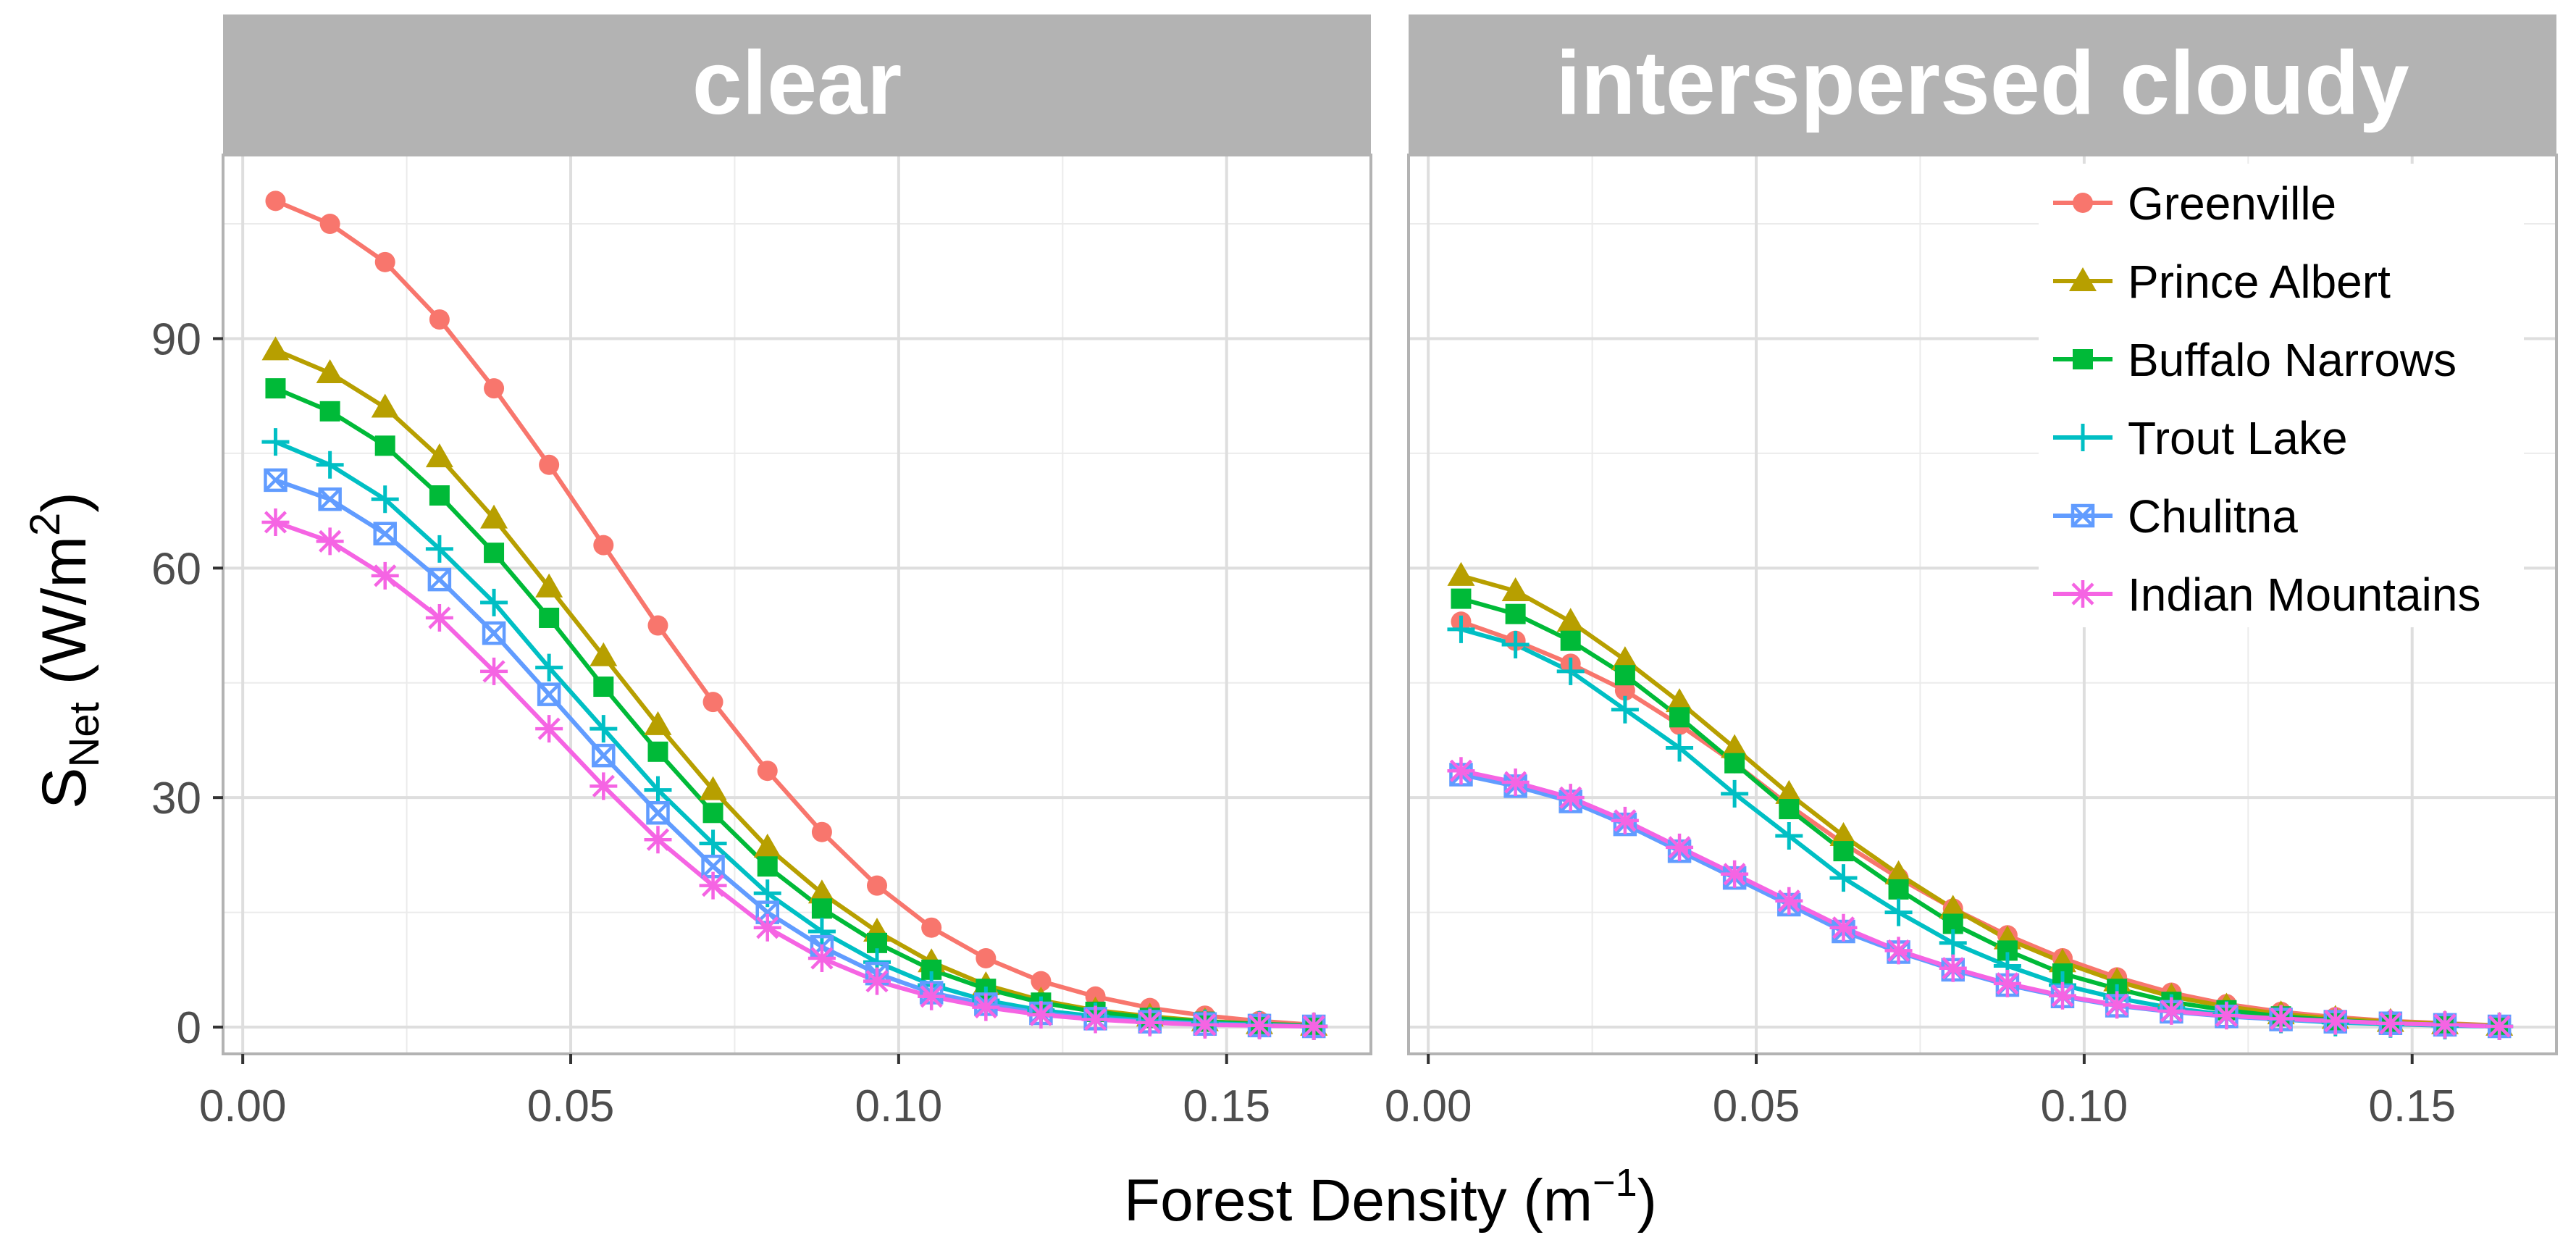 This screenshot has height=1248, width=2576. Describe the element at coordinates (2412, 1106) in the screenshot. I see `x-tick-label: 0.15` at that location.